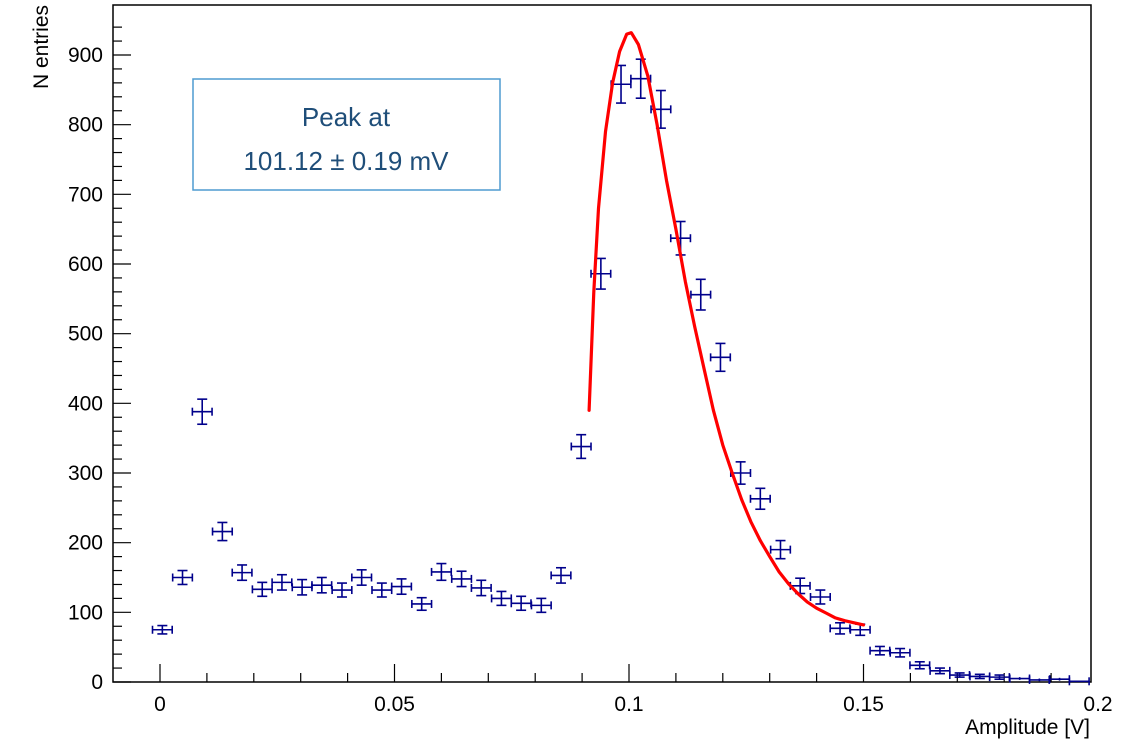  I want to click on y-tick-label: 100, so click(85, 612).